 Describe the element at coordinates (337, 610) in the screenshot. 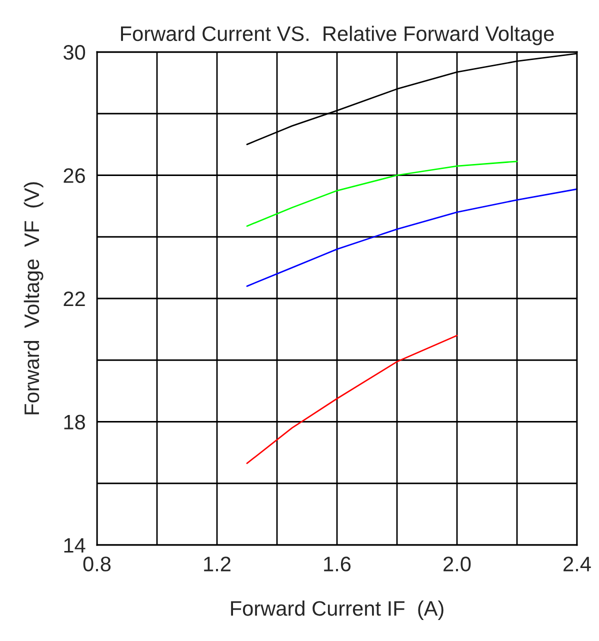

I see `x-axis-title: Forward Current IF (A)` at that location.